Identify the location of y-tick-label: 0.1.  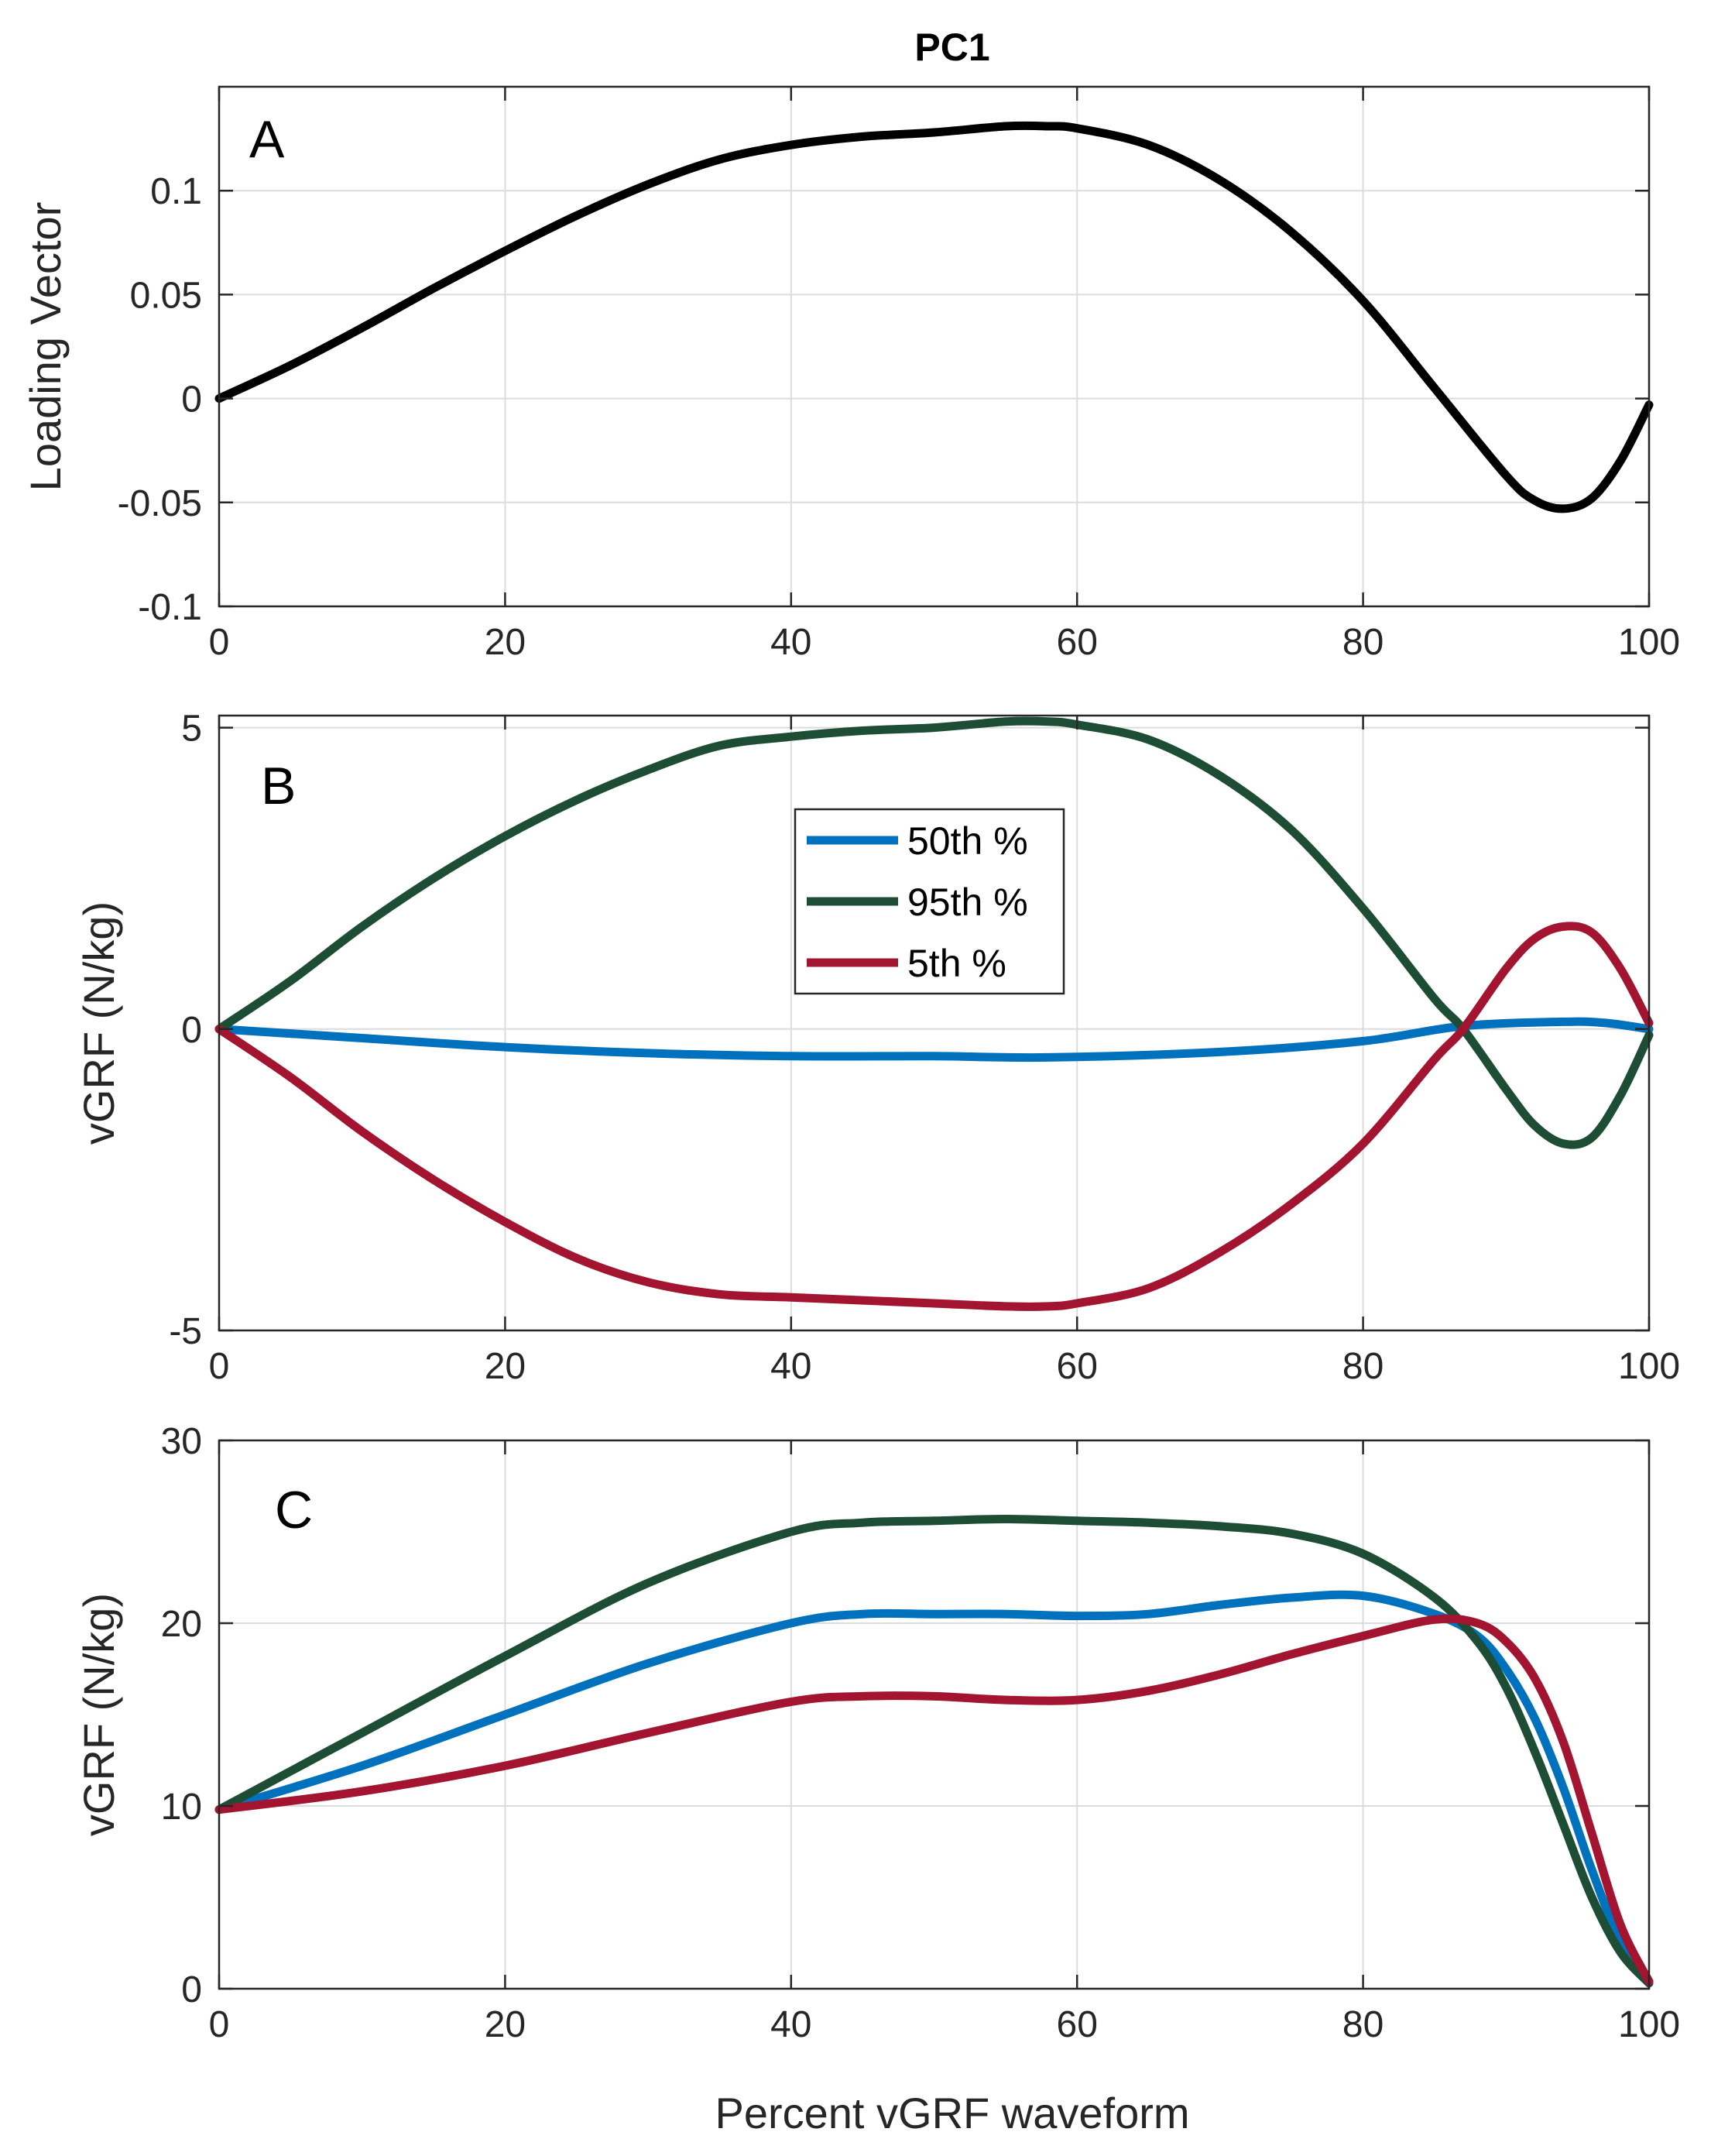
(176, 192).